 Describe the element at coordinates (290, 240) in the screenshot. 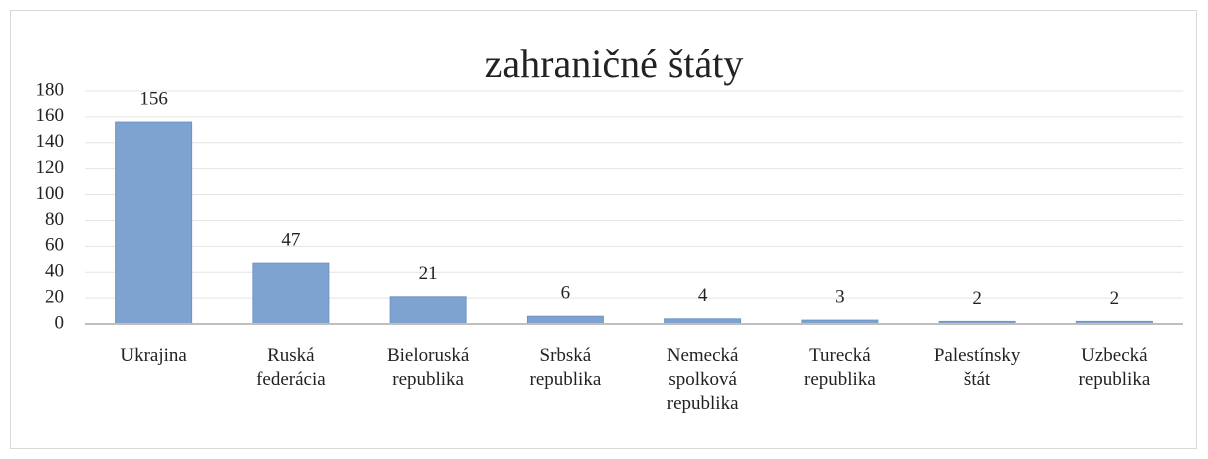

I see `data-label: 47` at that location.